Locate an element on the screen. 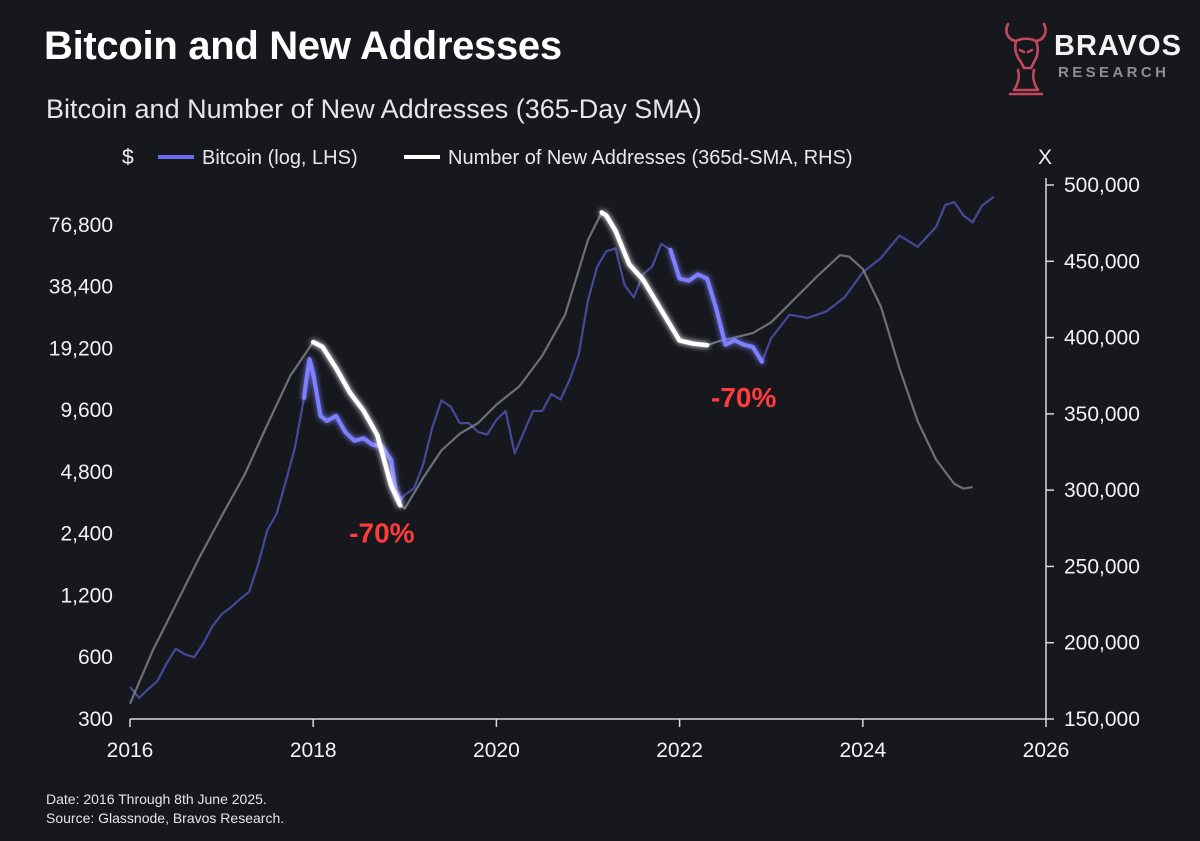 The width and height of the screenshot is (1200, 841). right-tick-label: 300,000 is located at coordinates (1102, 490).